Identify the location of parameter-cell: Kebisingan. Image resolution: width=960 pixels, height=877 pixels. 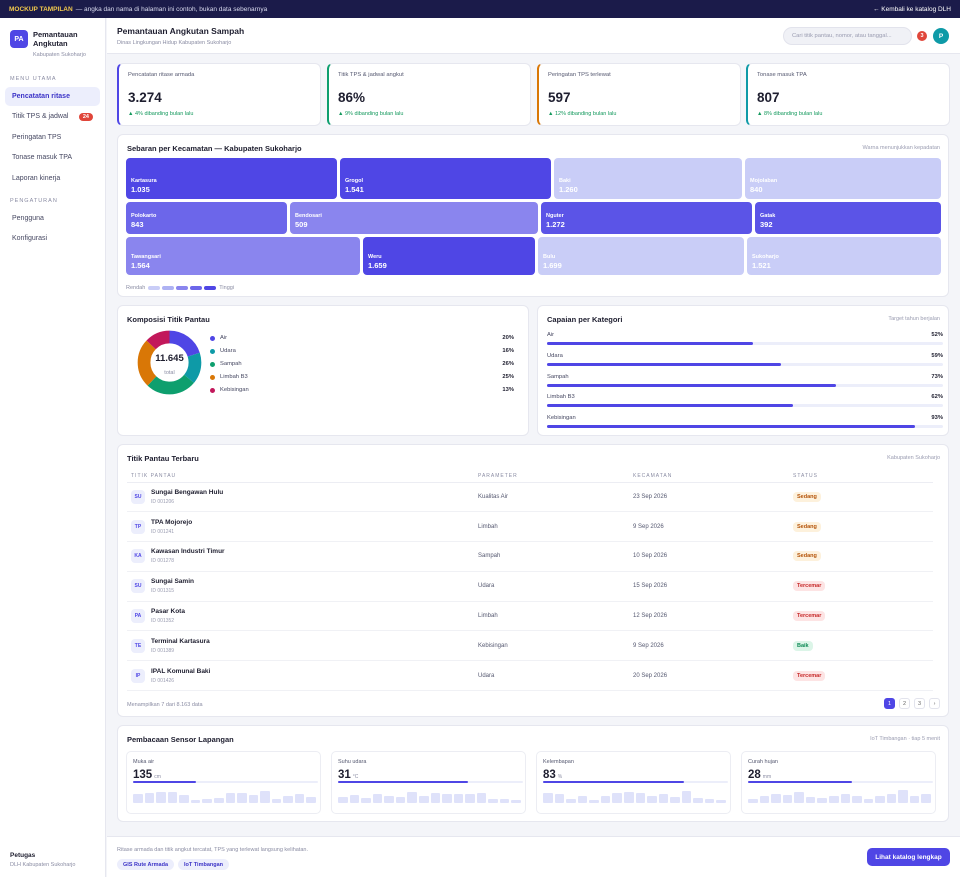
(555, 646).